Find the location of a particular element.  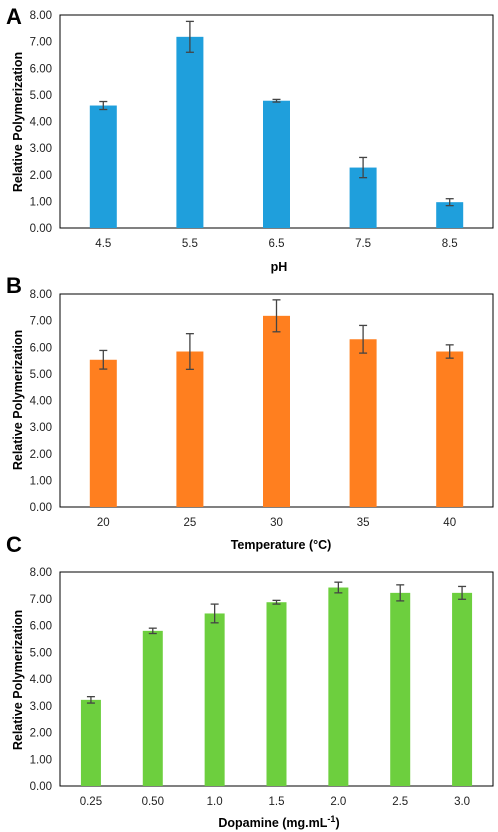

y-tick-label-b: 4.00 is located at coordinates (41, 402).